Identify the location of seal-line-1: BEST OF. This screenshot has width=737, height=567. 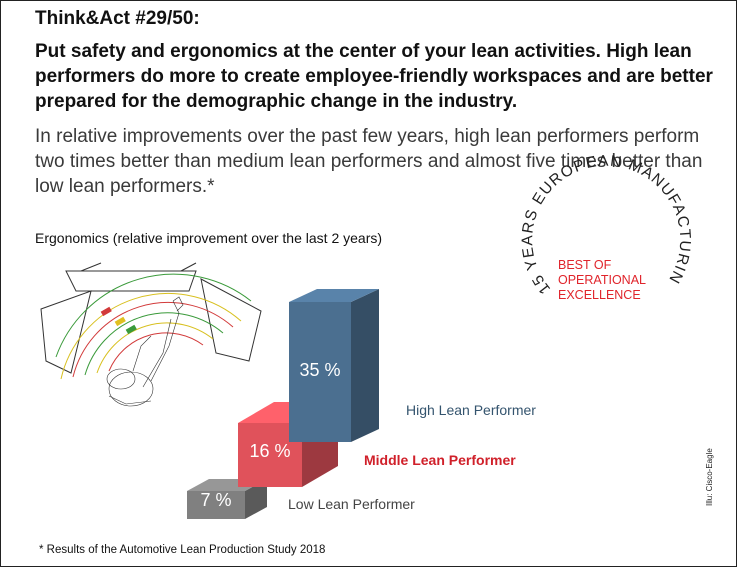
(585, 265).